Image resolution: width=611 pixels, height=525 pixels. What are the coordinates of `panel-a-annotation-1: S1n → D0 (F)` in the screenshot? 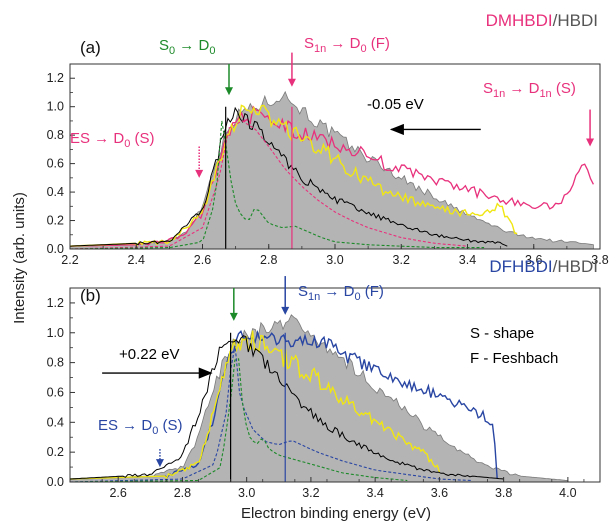 It's located at (347, 45).